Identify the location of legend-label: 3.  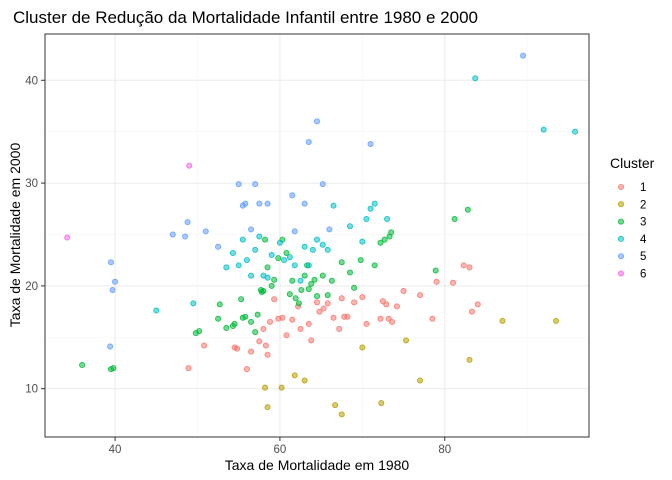
(643, 223).